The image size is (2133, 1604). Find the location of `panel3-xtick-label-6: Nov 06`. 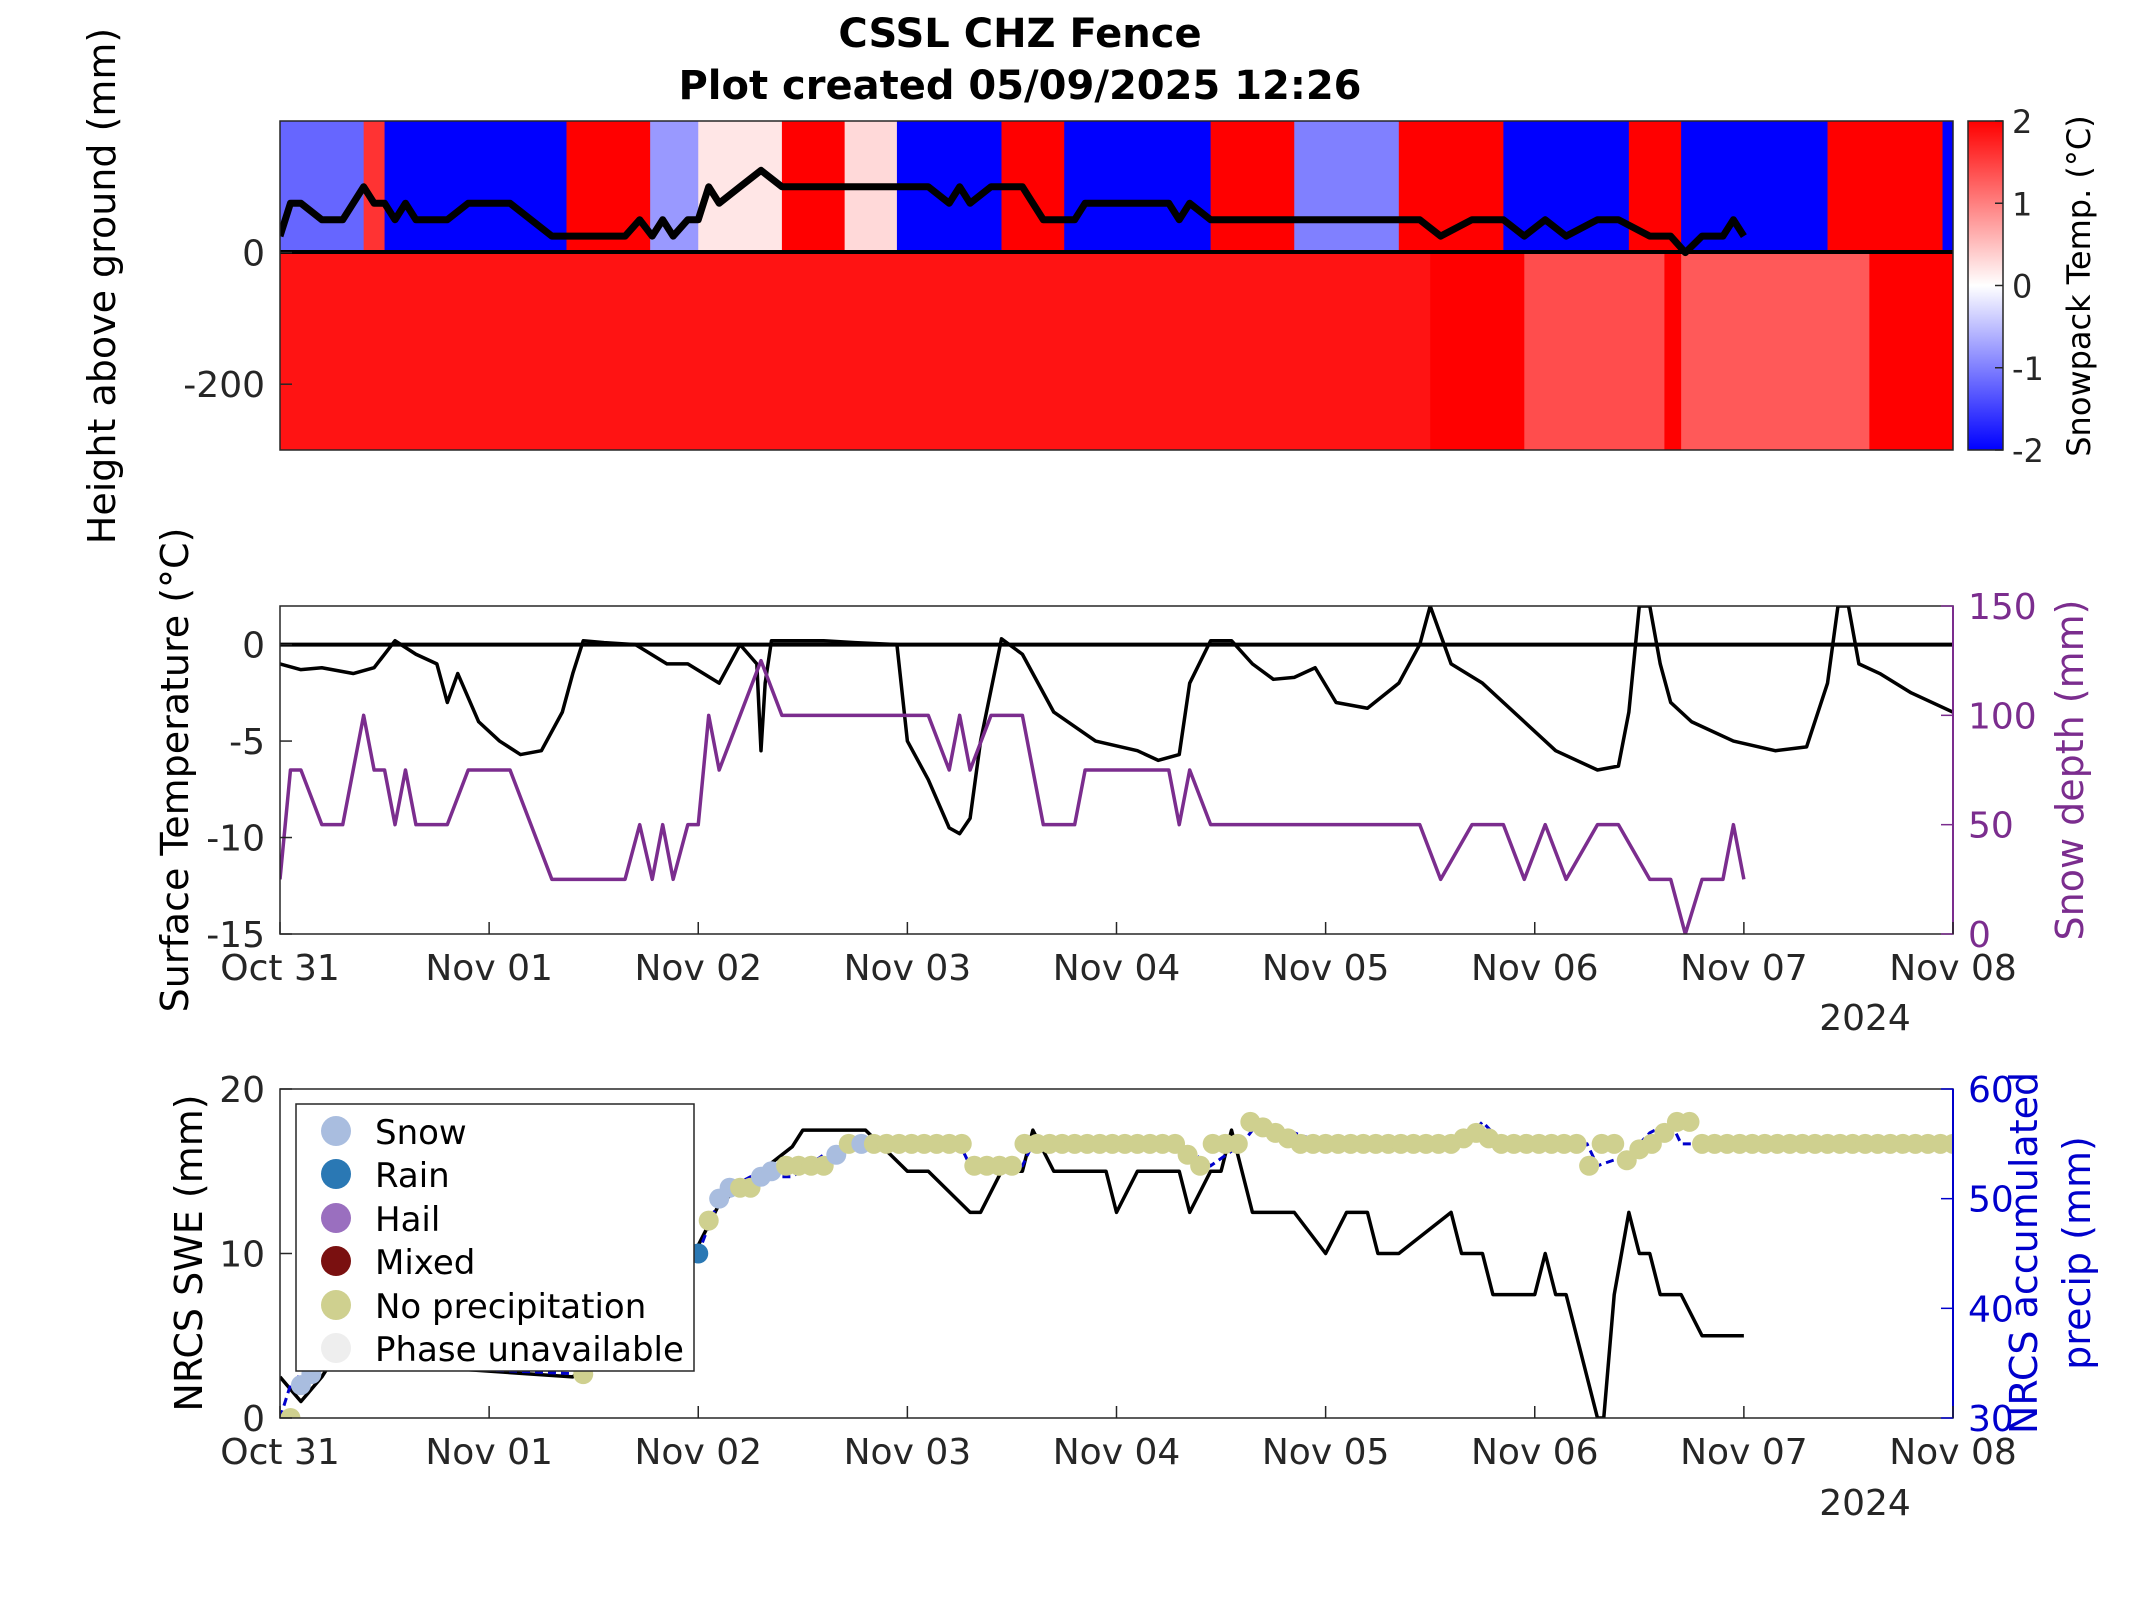

panel3-xtick-label-6: Nov 06 is located at coordinates (1535, 1452).